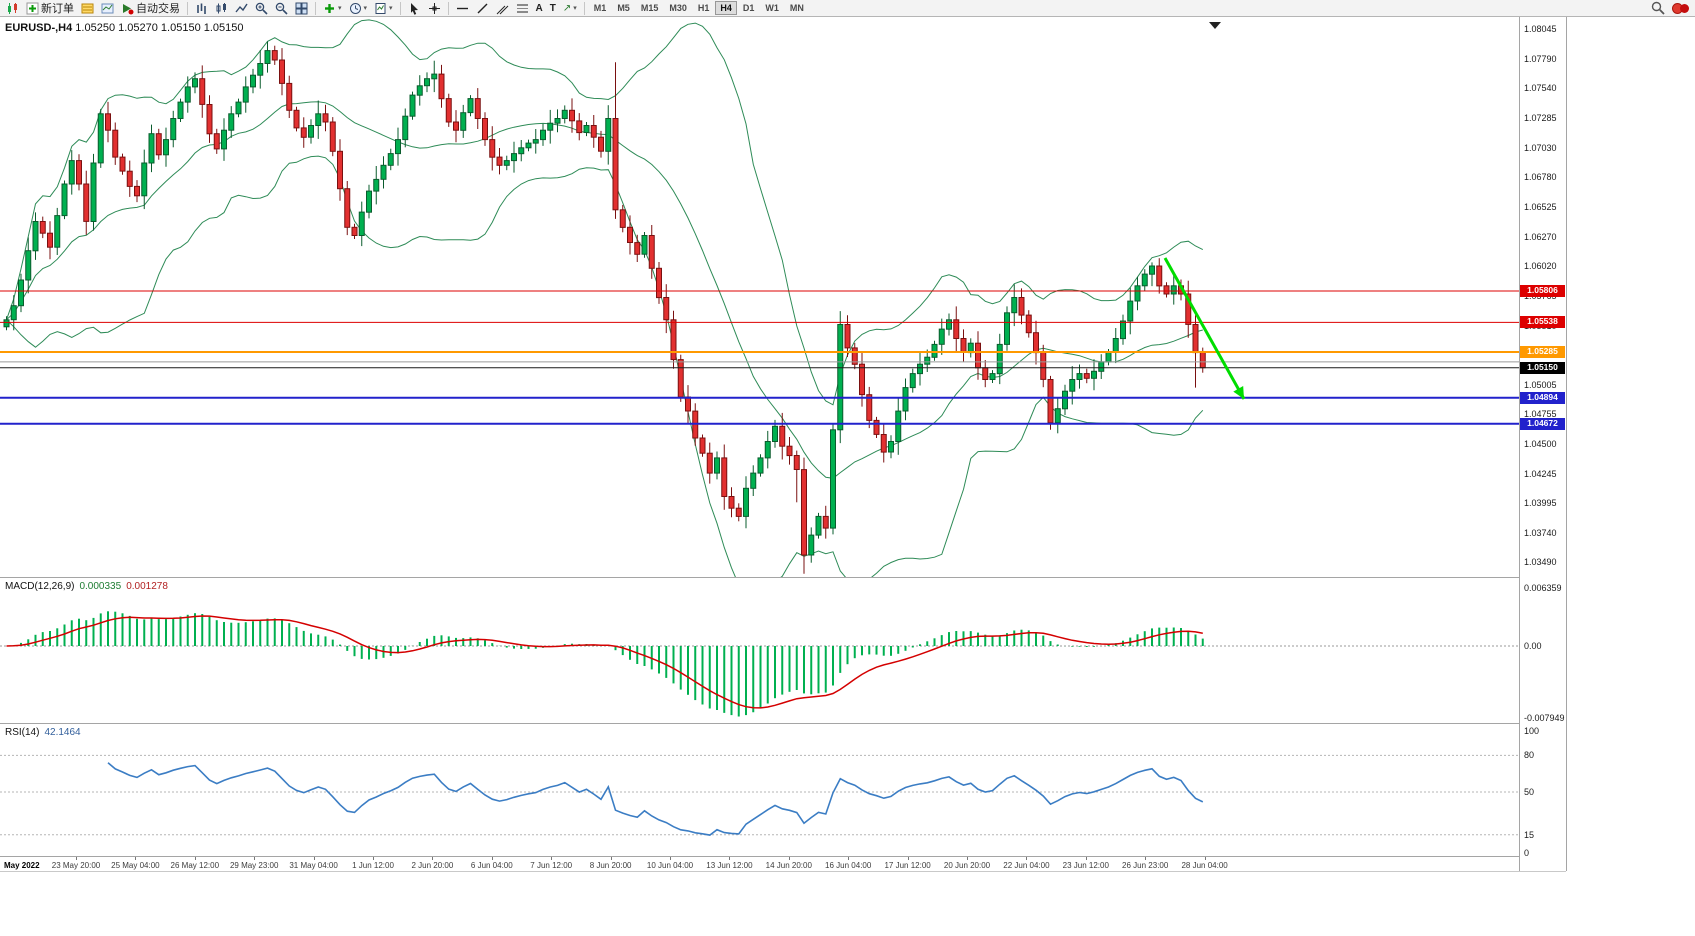 The image size is (1695, 936). Describe the element at coordinates (748, 8) in the screenshot. I see `timeframe-button-d1: D1` at that location.